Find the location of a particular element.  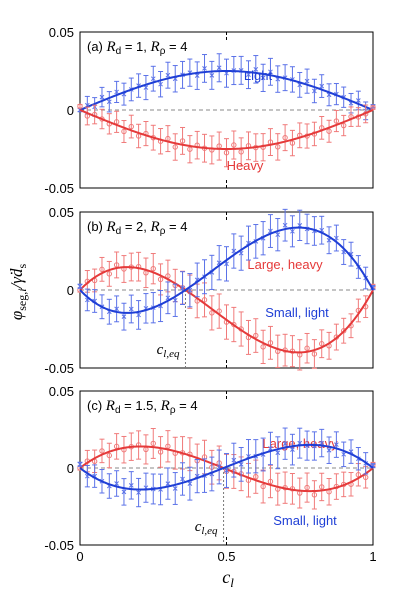

series-heavy is located at coordinates (226, 135).